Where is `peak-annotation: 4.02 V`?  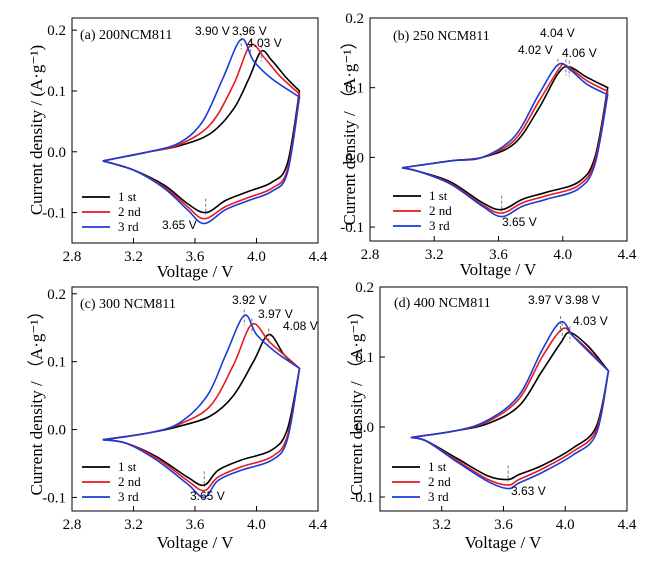
peak-annotation: 4.02 V is located at coordinates (535, 50).